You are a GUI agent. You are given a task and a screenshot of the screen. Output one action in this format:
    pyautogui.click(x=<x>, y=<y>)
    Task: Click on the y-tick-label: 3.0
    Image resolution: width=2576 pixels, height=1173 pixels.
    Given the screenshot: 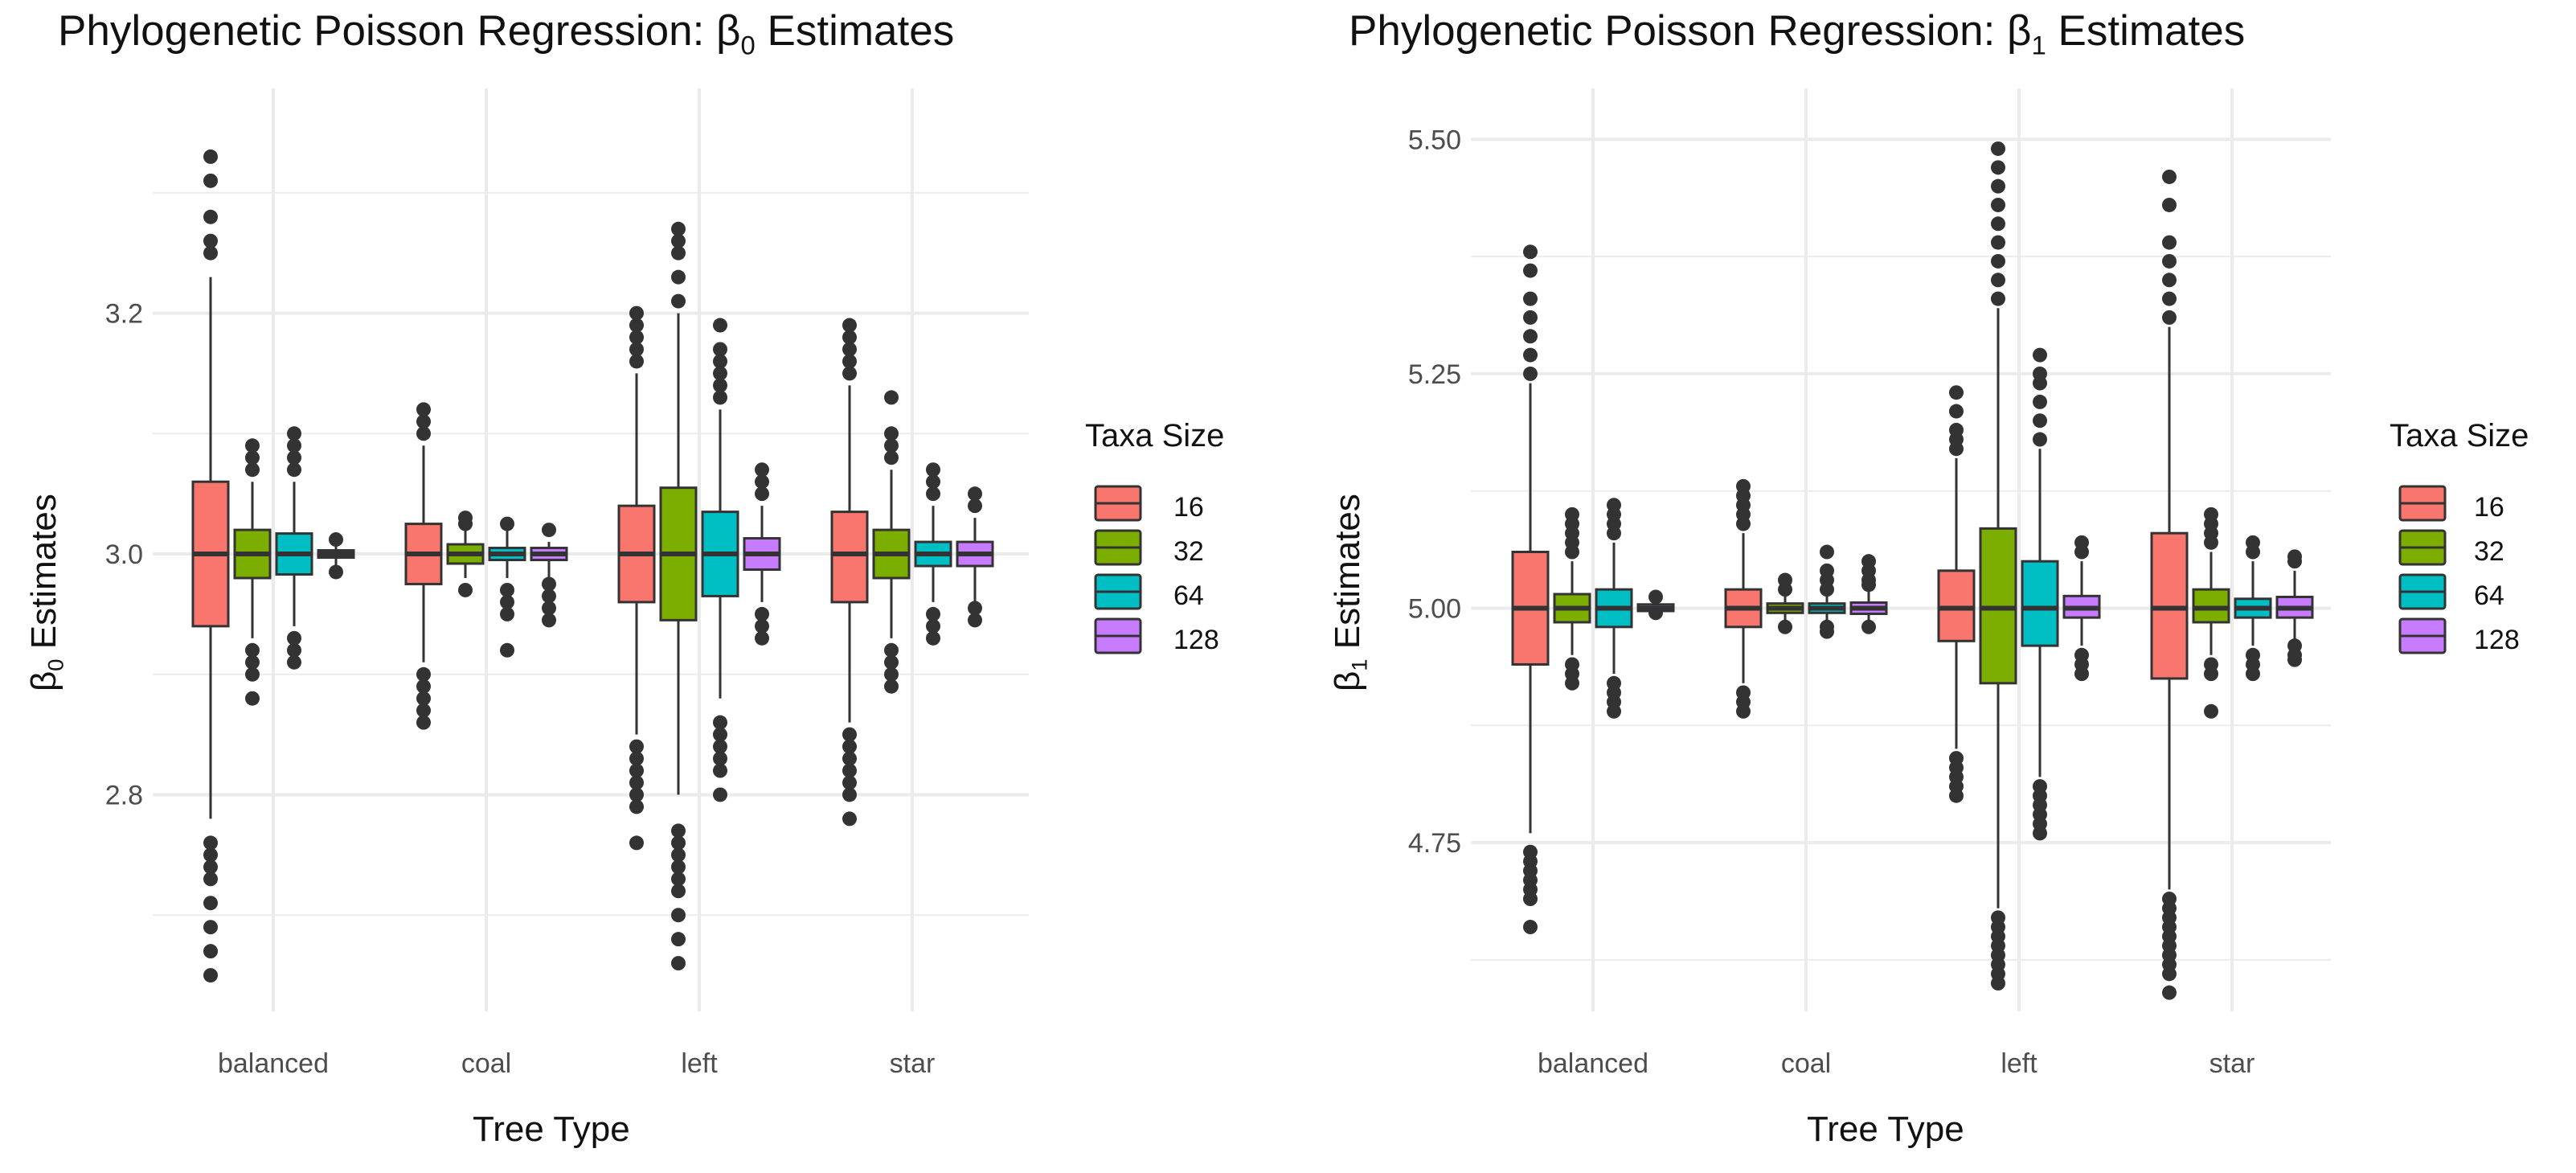 What is the action you would take?
    pyautogui.click(x=124, y=555)
    